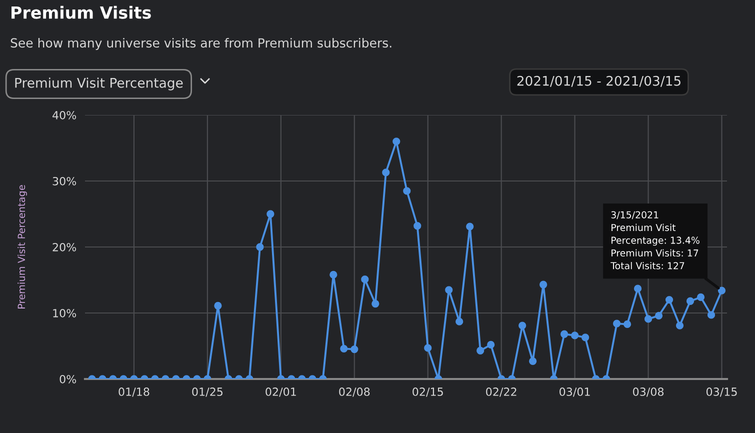 The image size is (755, 433). Describe the element at coordinates (81, 12) in the screenshot. I see `chart-title: Premium Visits` at that location.